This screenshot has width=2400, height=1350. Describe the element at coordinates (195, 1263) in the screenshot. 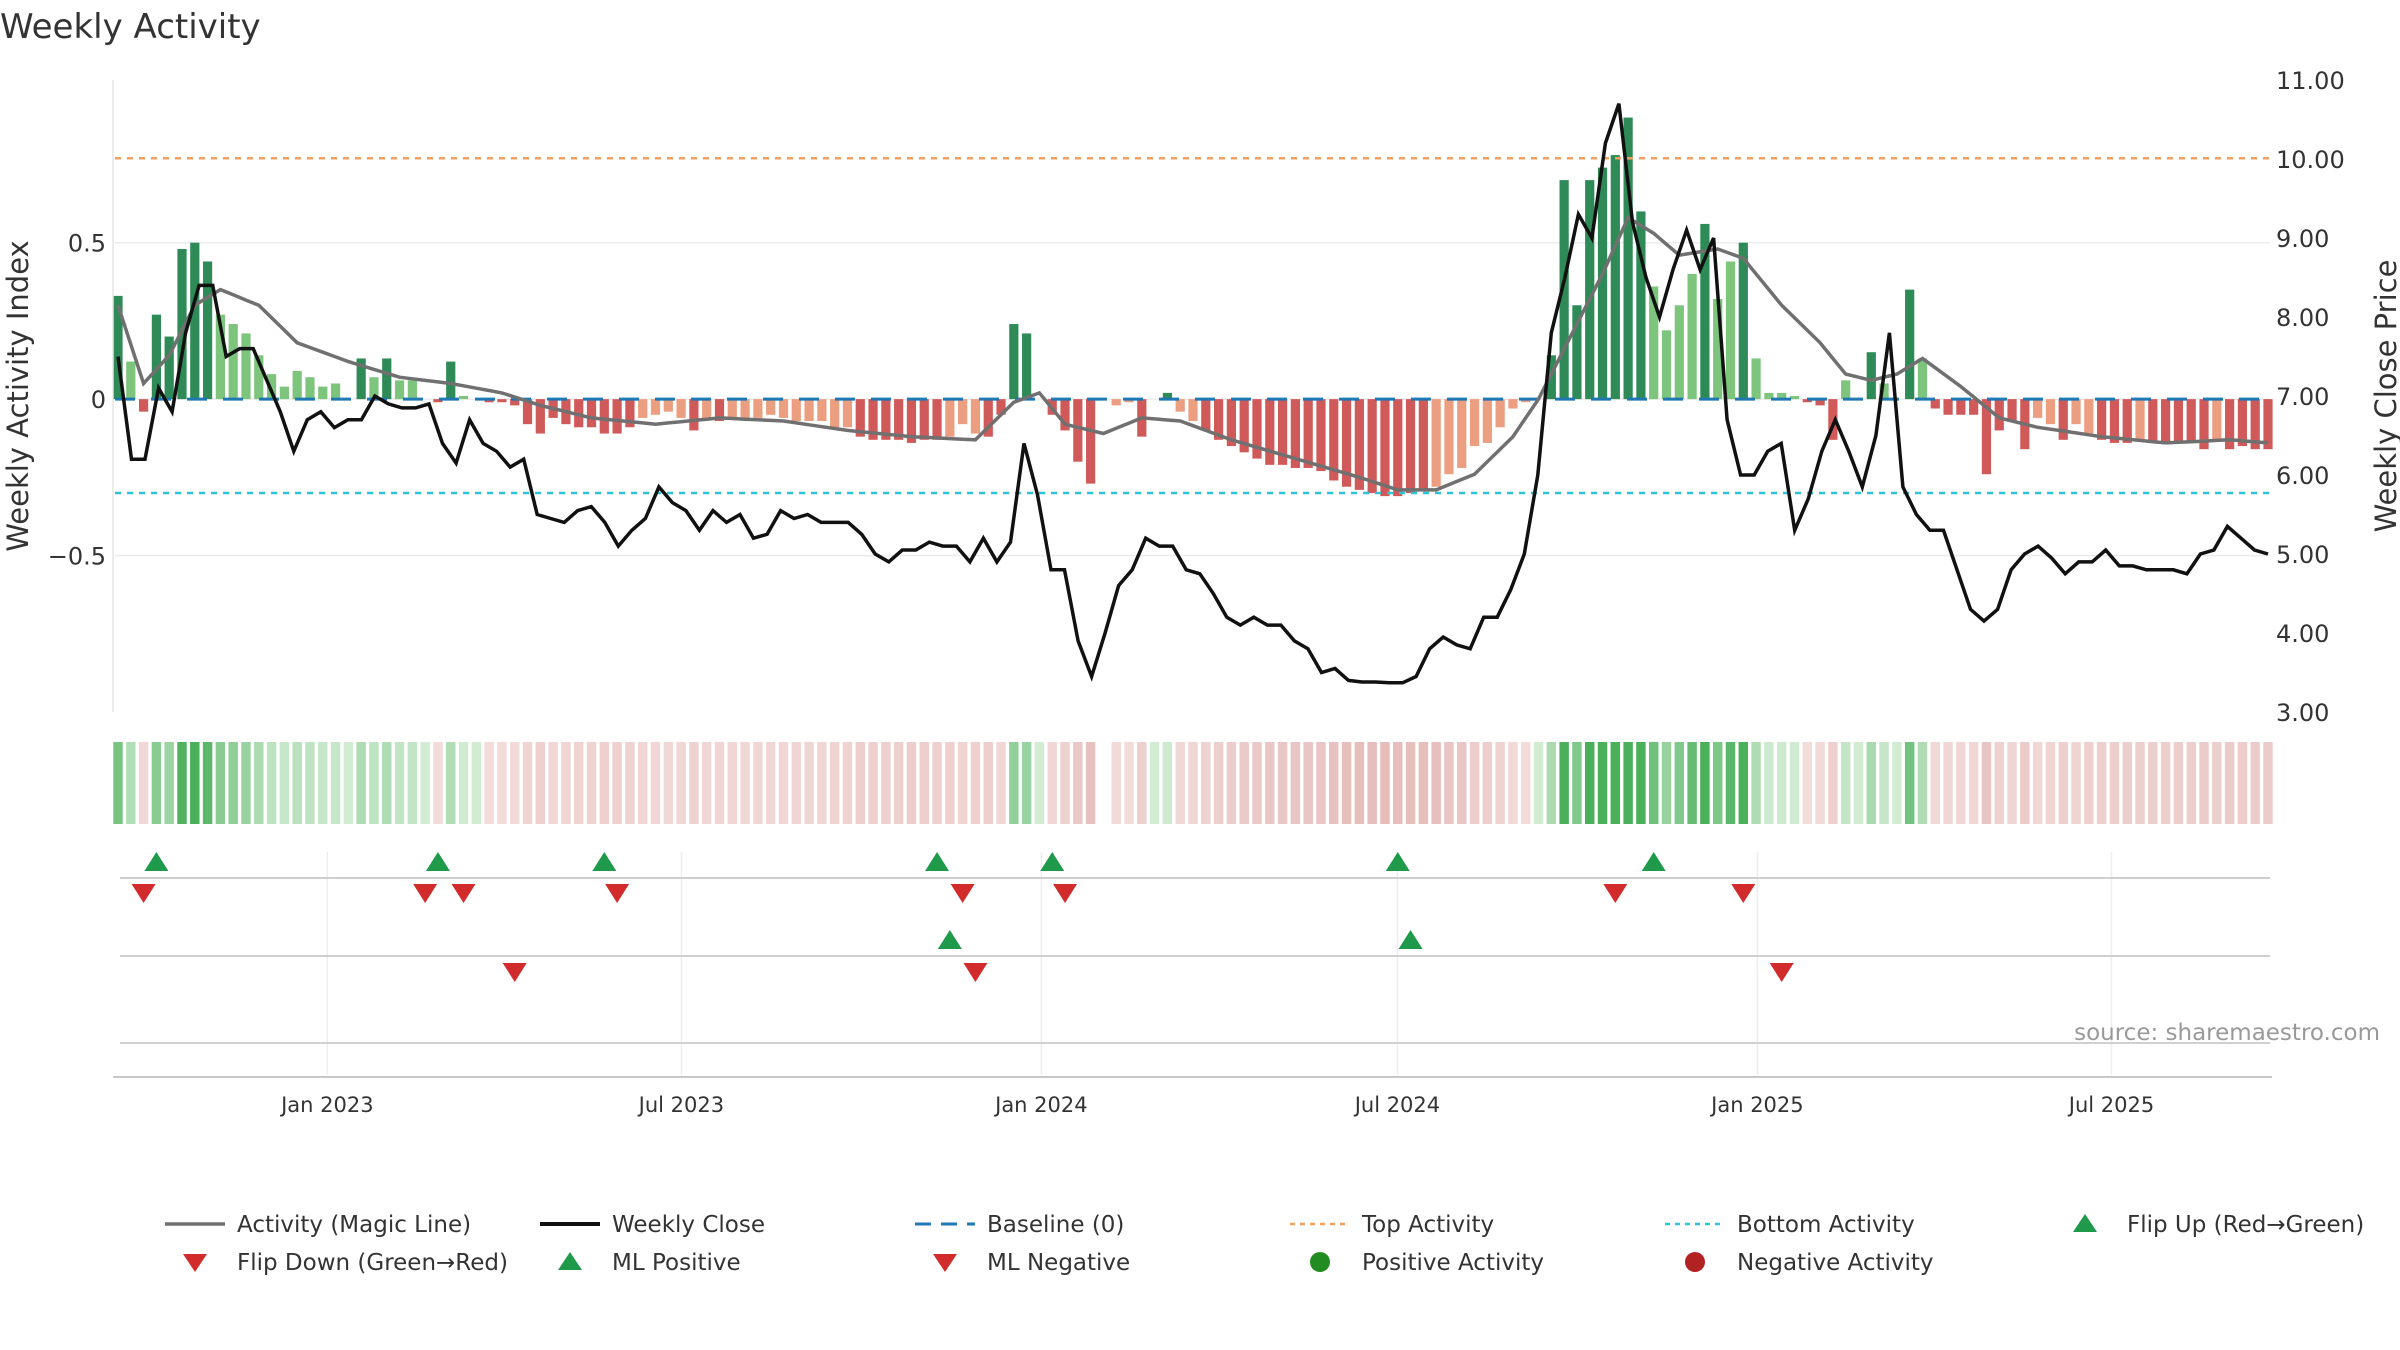

I see `legend-swatch` at that location.